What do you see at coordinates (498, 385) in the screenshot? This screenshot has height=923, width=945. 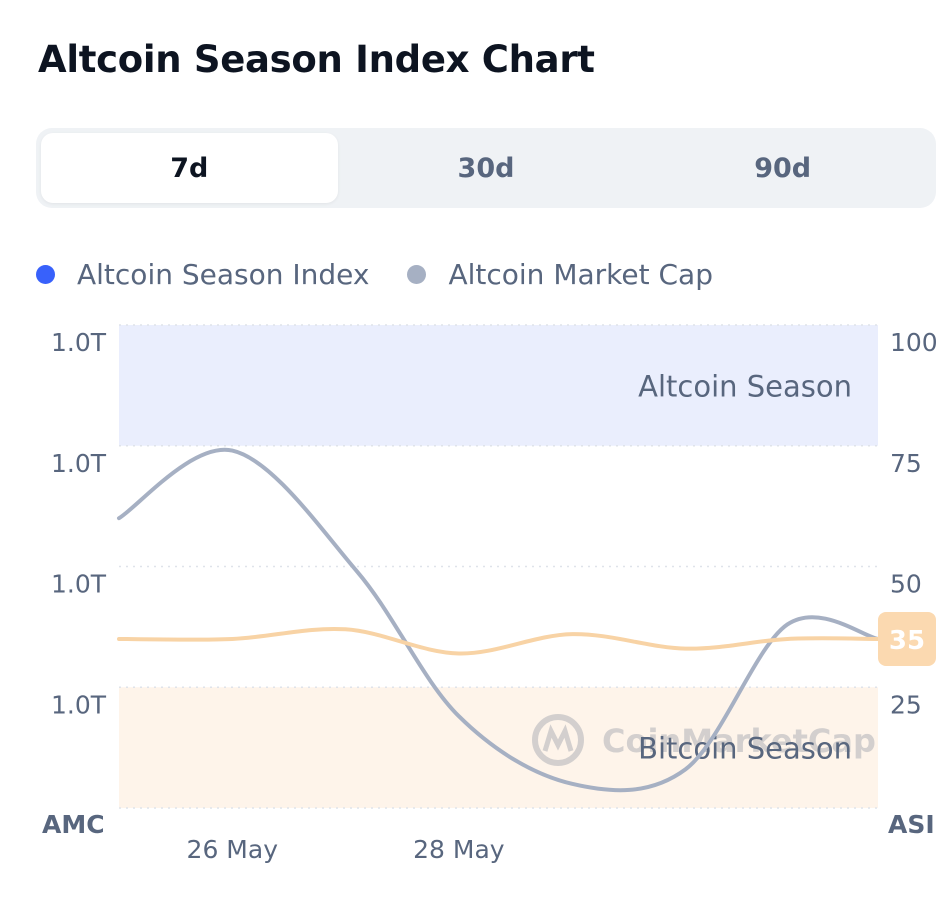 I see `altcoin-season-band` at bounding box center [498, 385].